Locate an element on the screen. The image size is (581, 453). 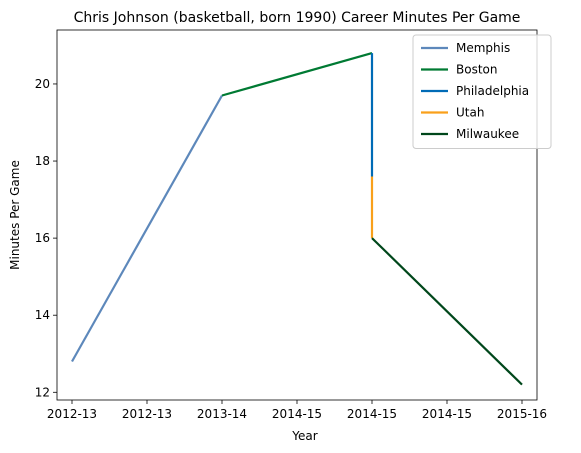
legend-label: Memphis is located at coordinates (483, 48).